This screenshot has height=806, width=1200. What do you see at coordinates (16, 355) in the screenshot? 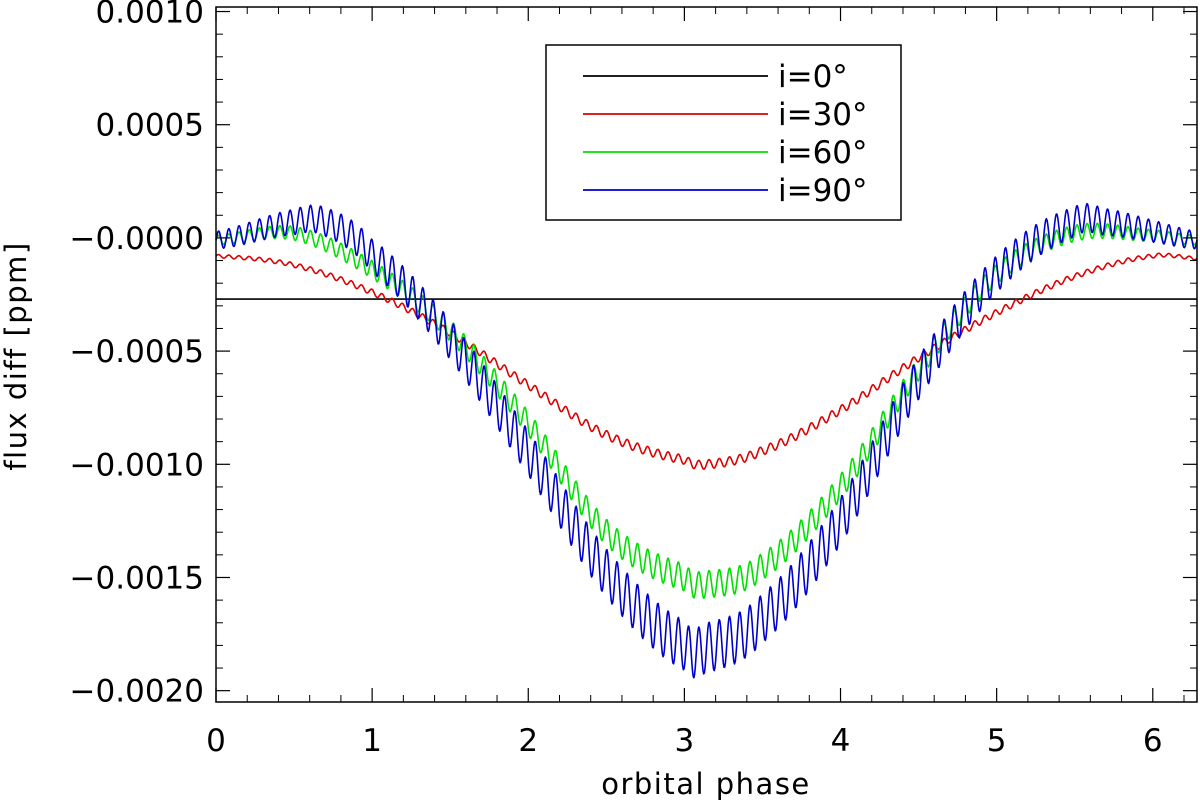
I see `y-axis-label: flux diff [ppm]` at bounding box center [16, 355].